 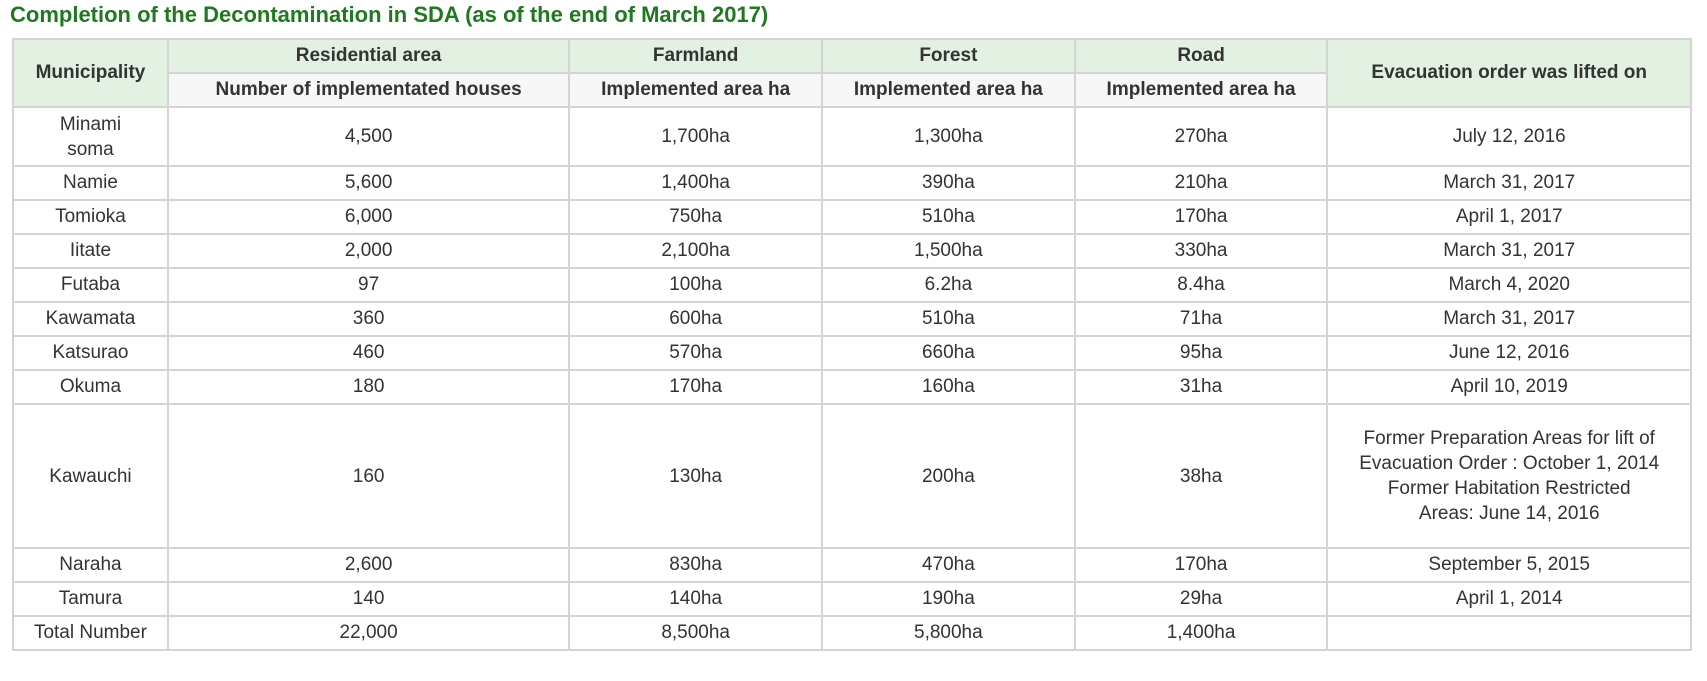 I want to click on cell-forest: 1,500ha, so click(x=948, y=251).